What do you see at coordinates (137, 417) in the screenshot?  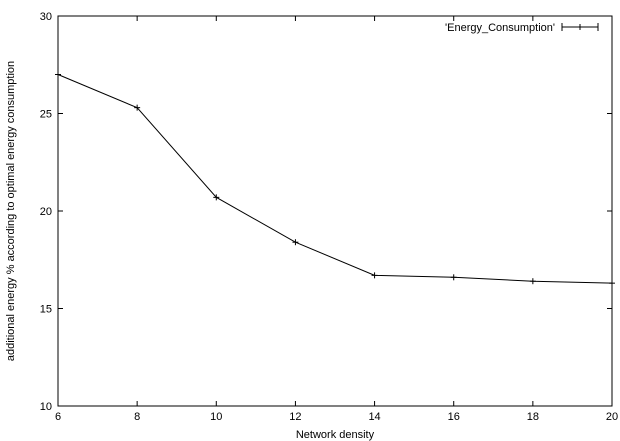 I see `x-tick-label: 8` at bounding box center [137, 417].